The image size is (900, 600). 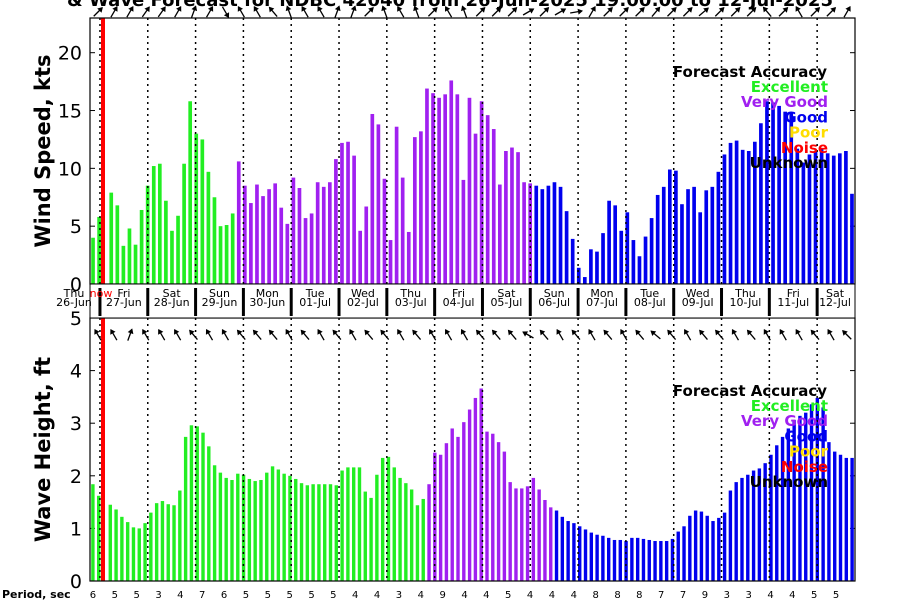 I want to click on day-name-label: Tue, so click(x=315, y=293).